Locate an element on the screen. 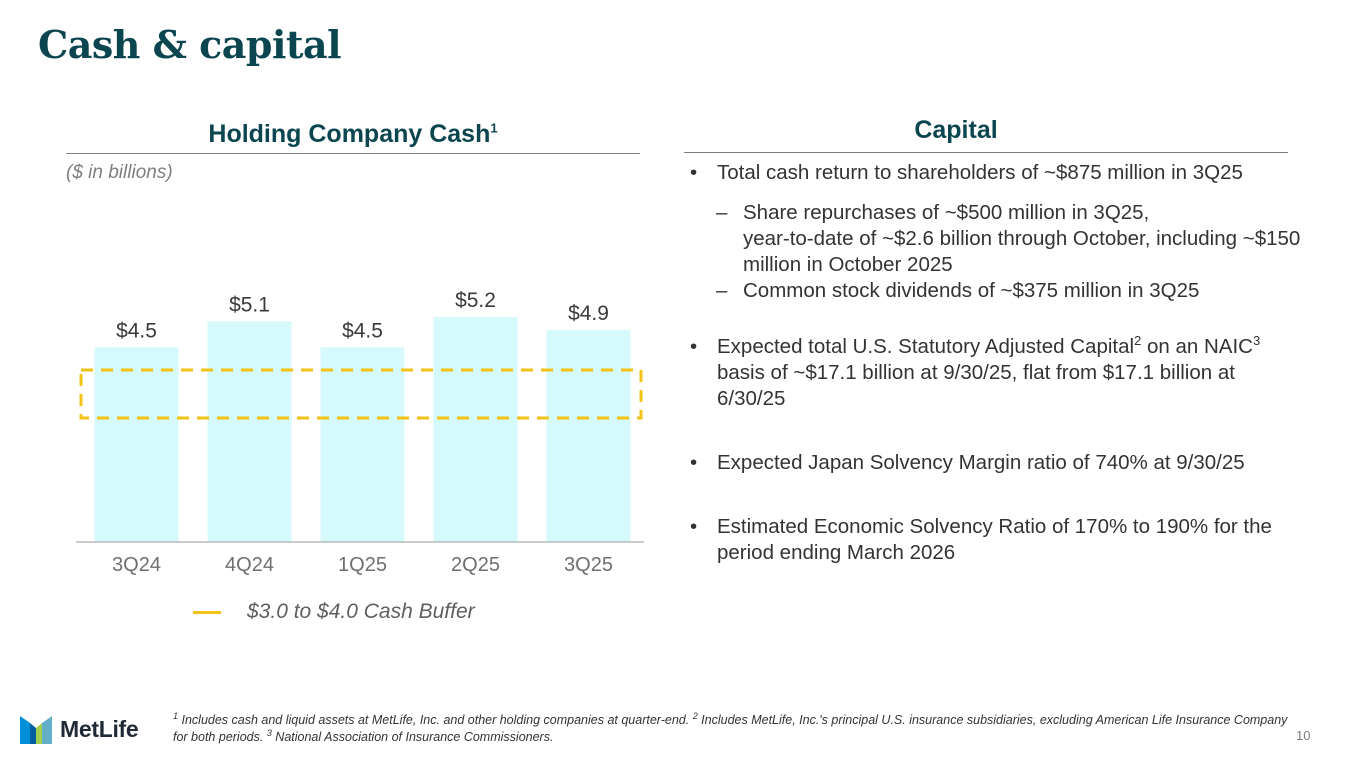 This screenshot has height=769, width=1365. metlife-logo: MetLife is located at coordinates (79, 729).